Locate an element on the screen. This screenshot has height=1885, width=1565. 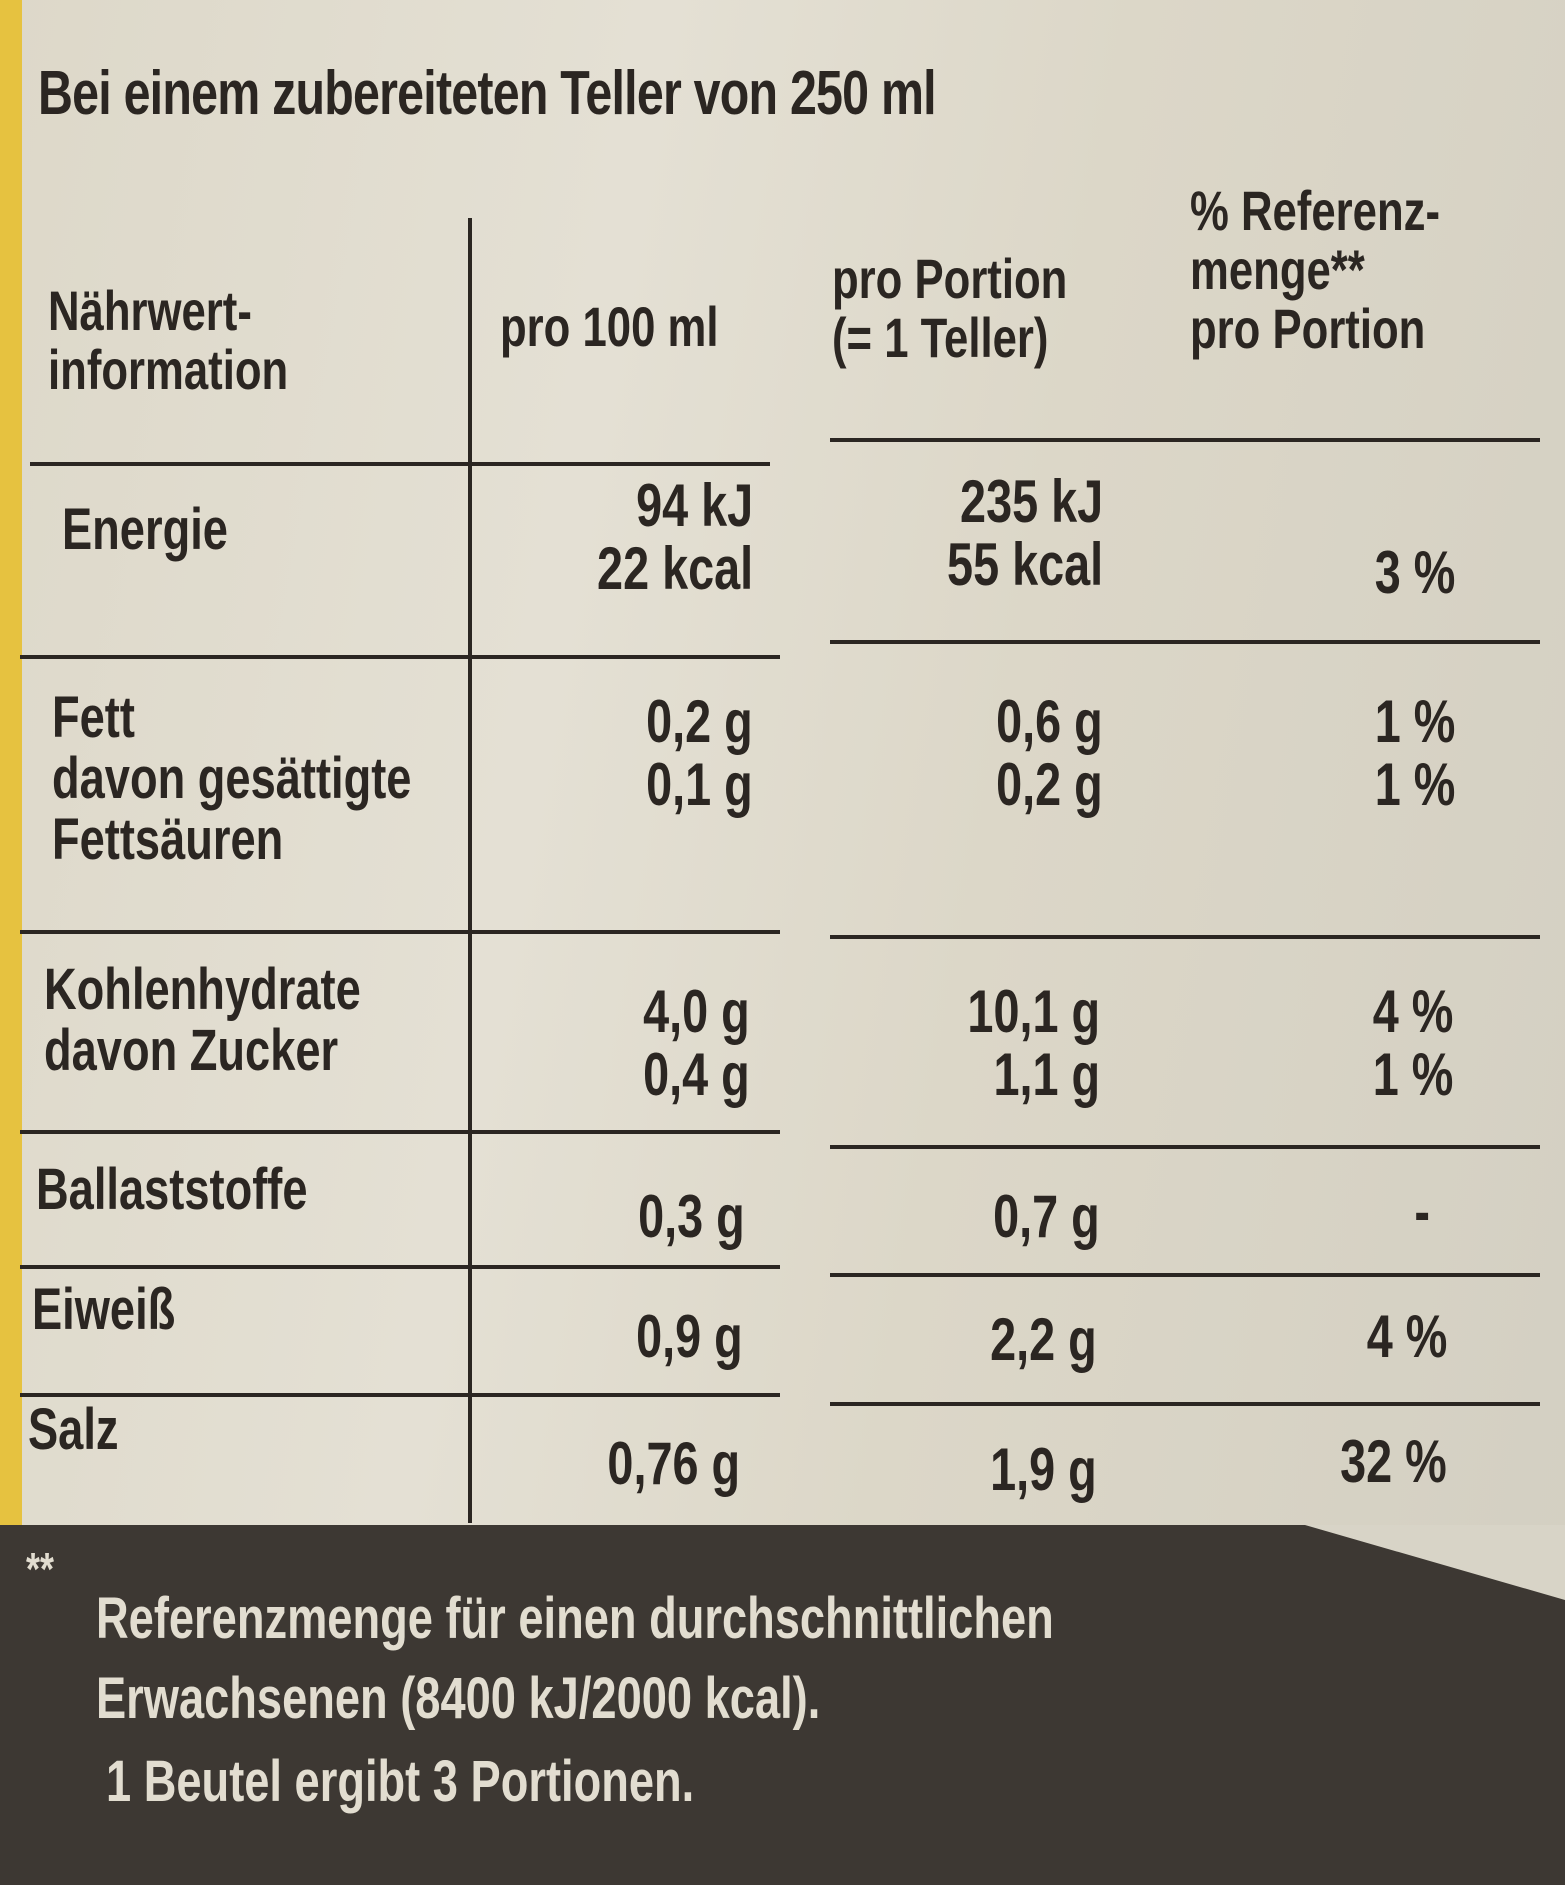
divider-fiber-right is located at coordinates (1185, 1275).